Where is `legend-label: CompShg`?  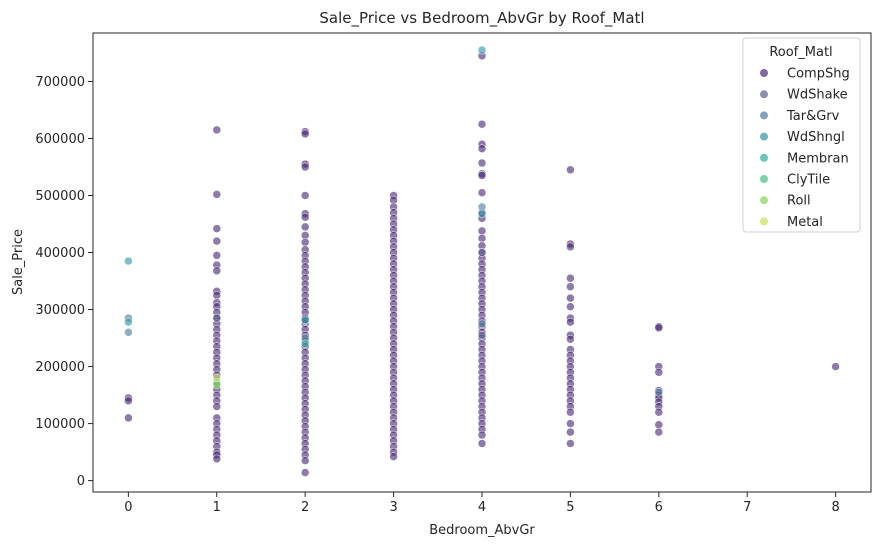
legend-label: CompShg is located at coordinates (818, 74).